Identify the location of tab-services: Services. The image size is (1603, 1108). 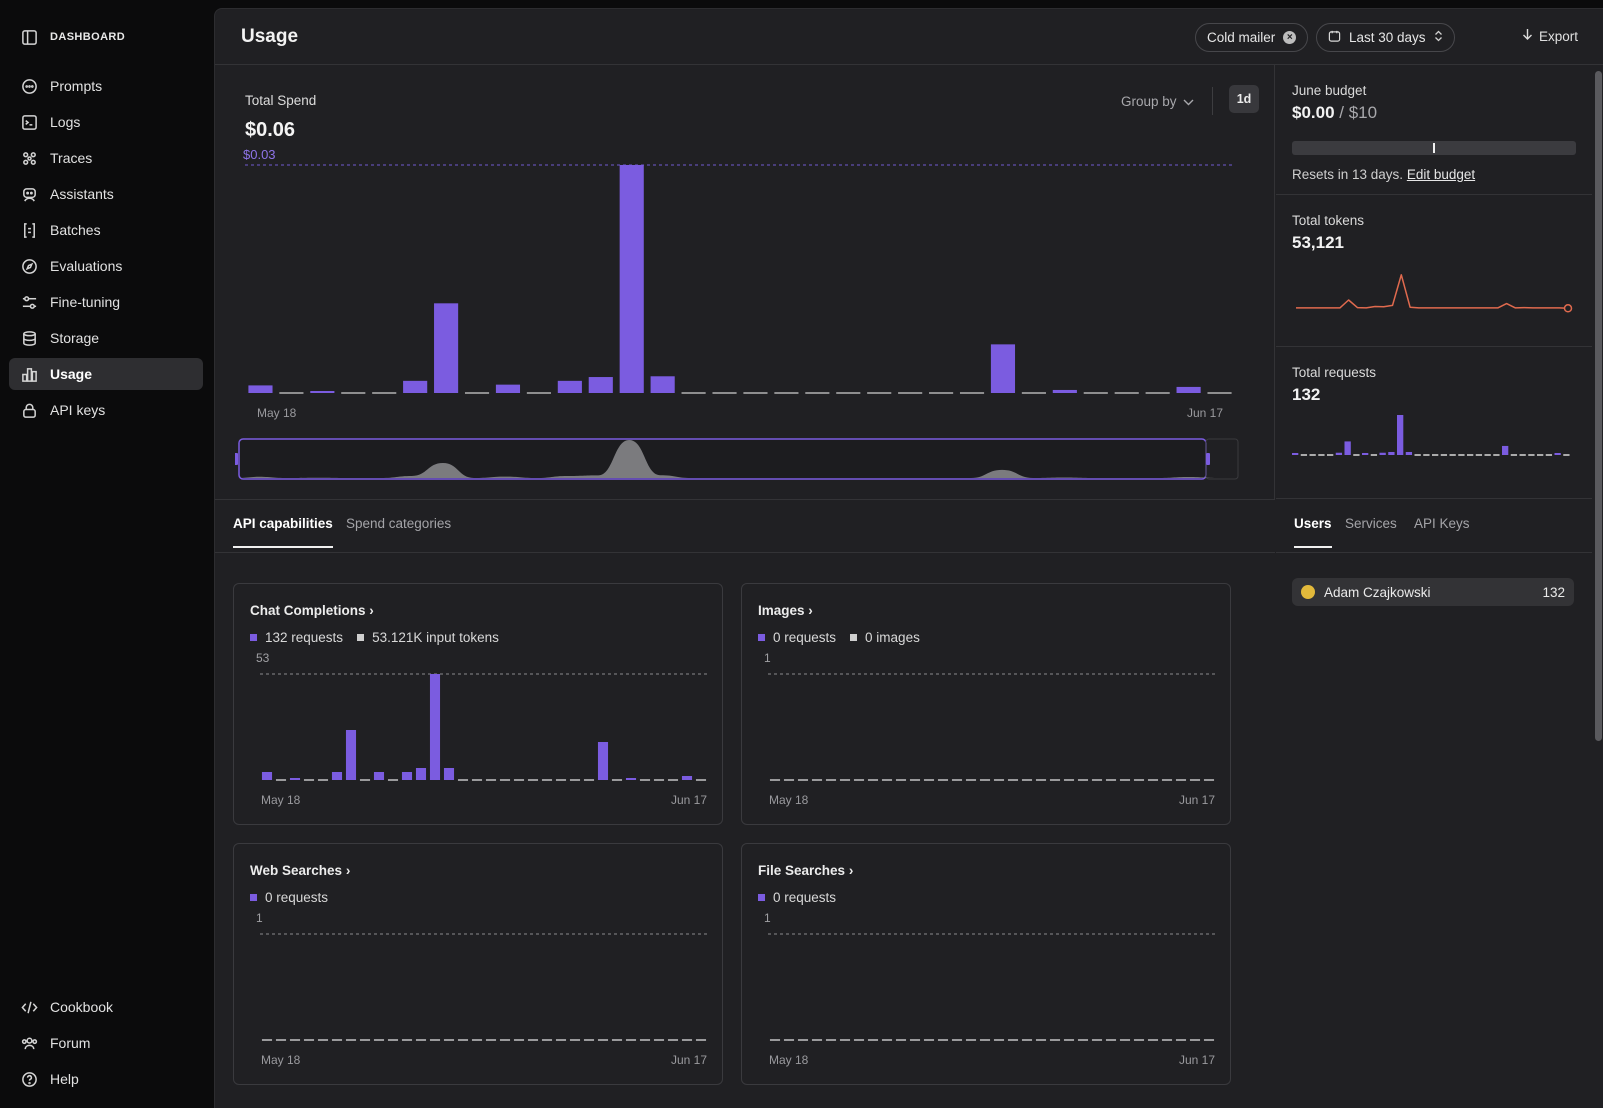
(1371, 523).